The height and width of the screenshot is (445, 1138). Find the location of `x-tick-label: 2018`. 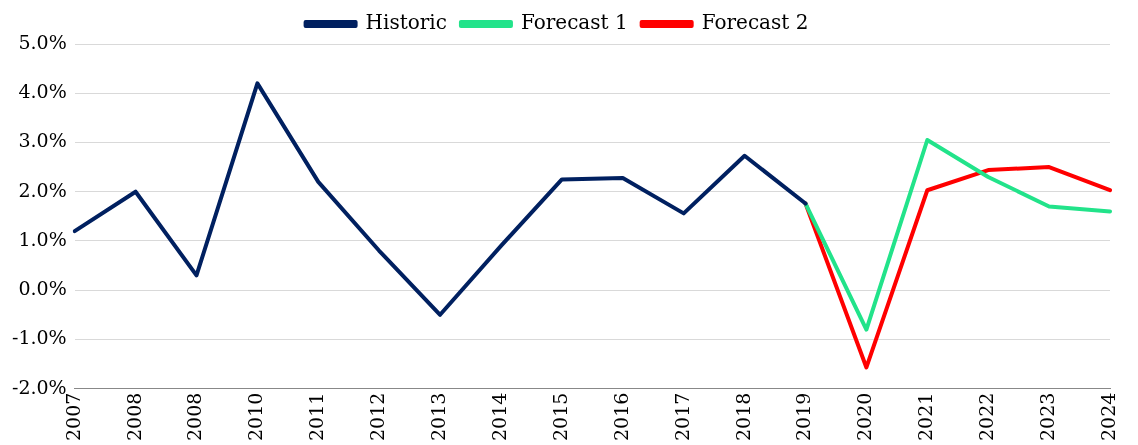

x-tick-label: 2018 is located at coordinates (742, 417).